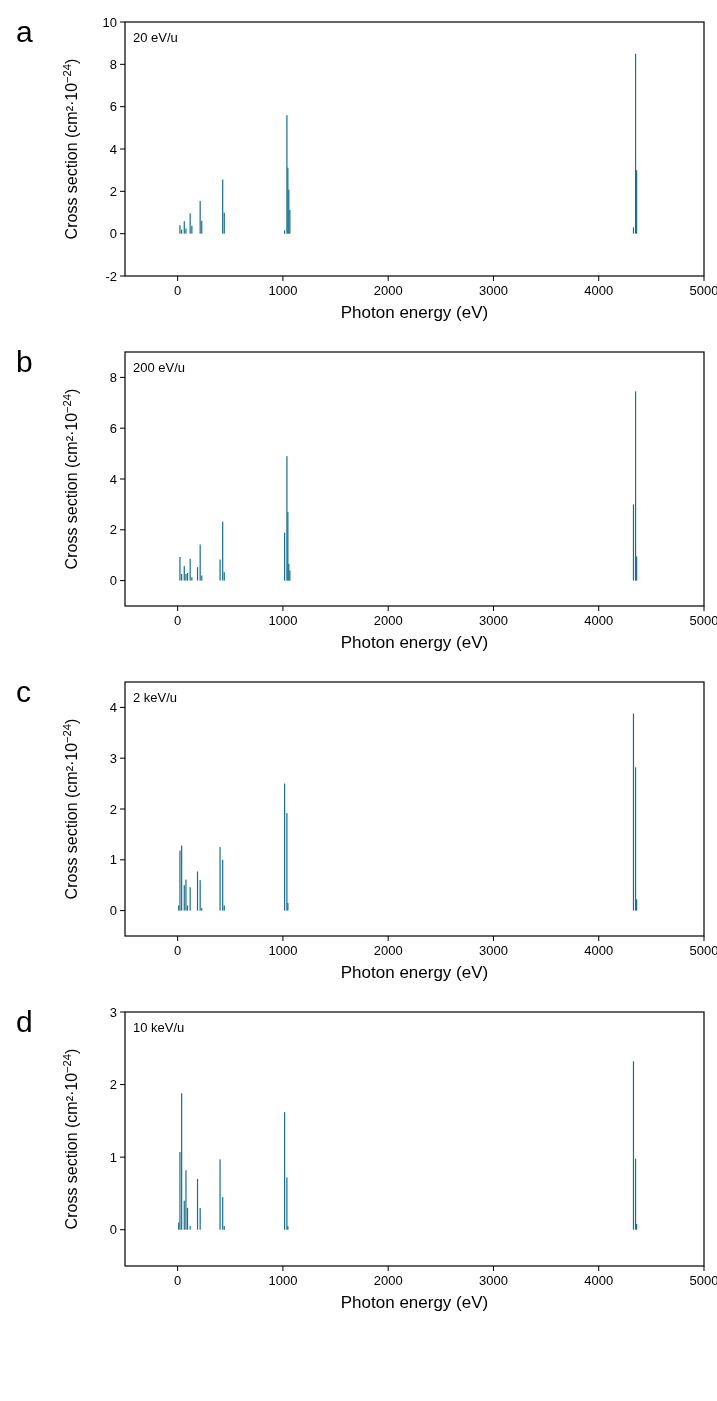  I want to click on chart-title: c, so click(23, 691).